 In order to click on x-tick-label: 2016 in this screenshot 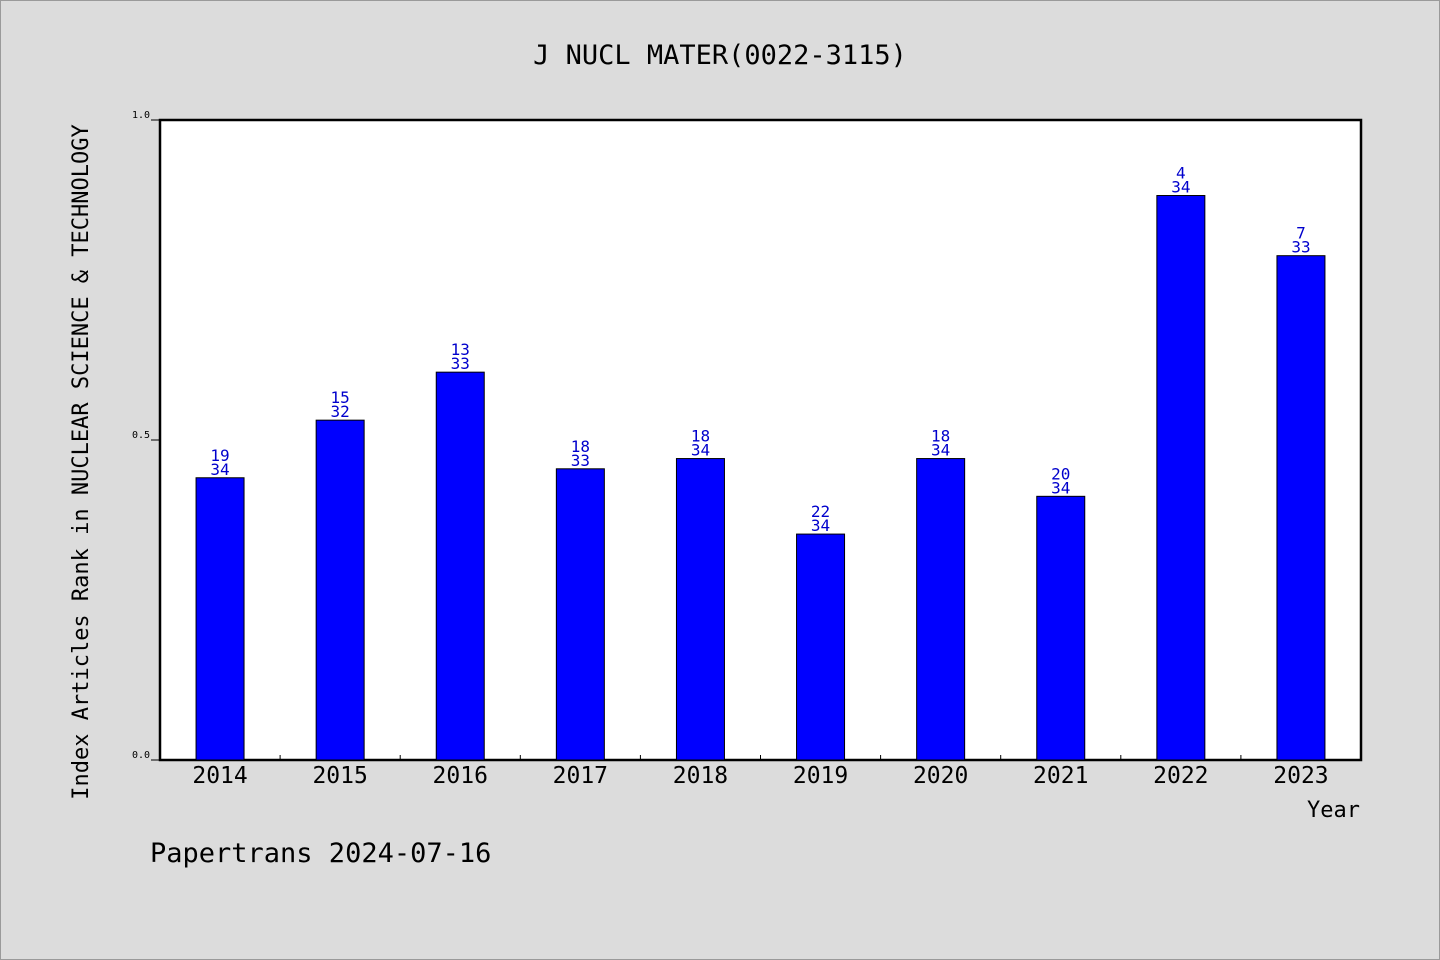, I will do `click(460, 776)`.